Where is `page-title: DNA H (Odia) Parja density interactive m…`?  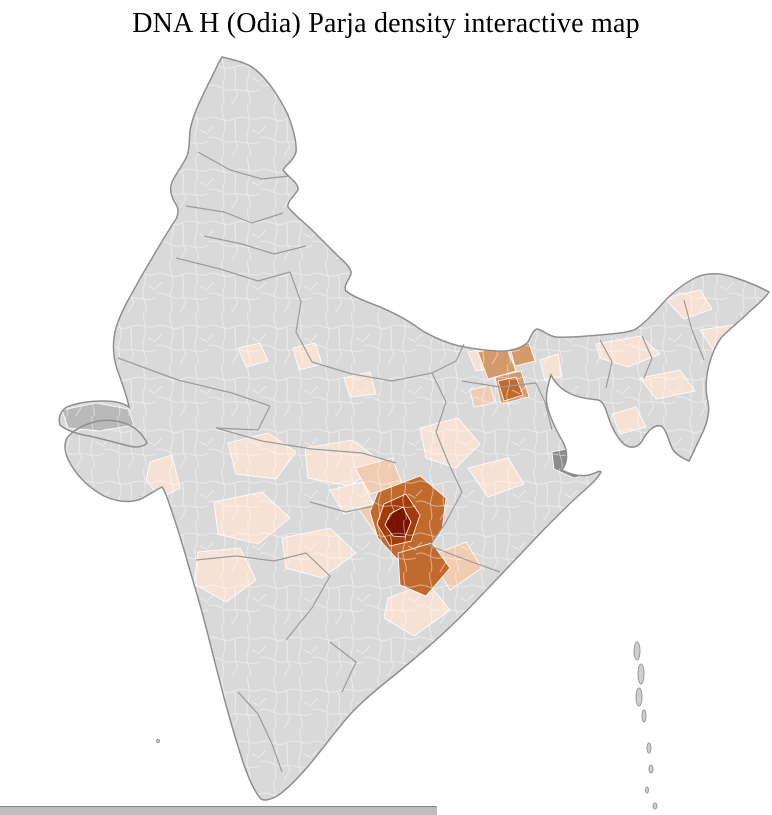
page-title: DNA H (Odia) Parja density interactive m… is located at coordinates (386, 23).